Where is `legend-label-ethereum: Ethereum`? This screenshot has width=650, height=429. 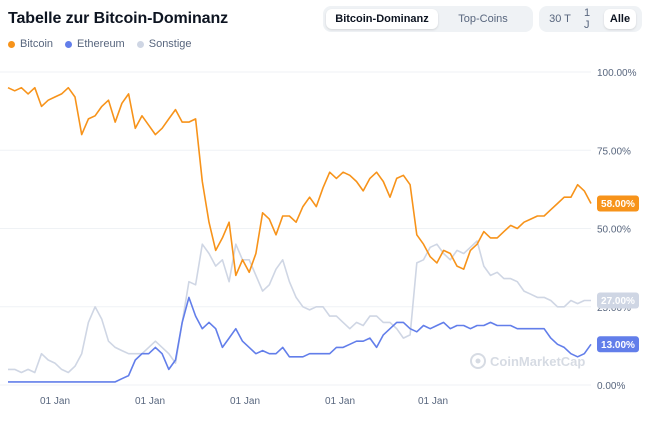
legend-label-ethereum: Ethereum is located at coordinates (101, 44).